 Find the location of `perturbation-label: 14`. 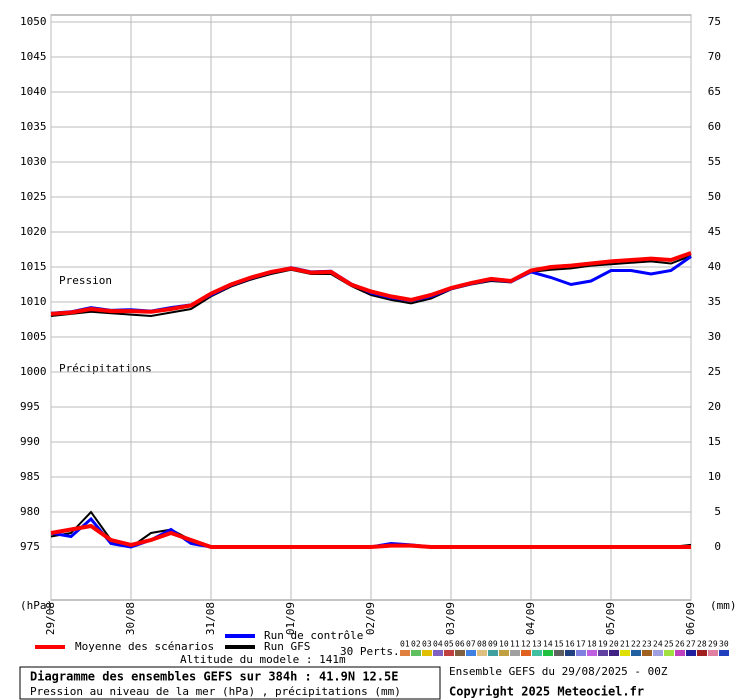

perturbation-label: 14 is located at coordinates (548, 644).